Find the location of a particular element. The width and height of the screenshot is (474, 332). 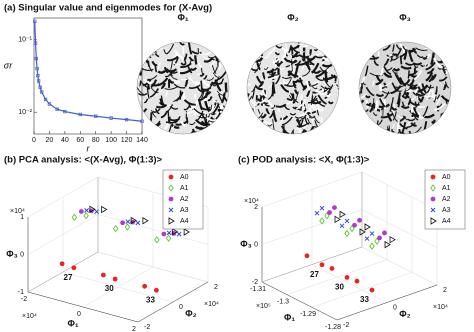

y-exponent: ×10⁴ is located at coordinates (211, 304).